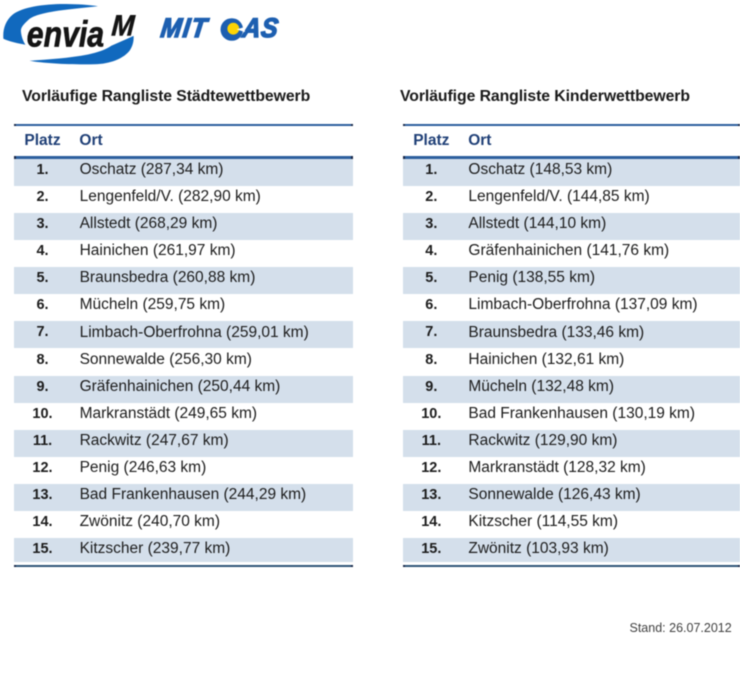 Image resolution: width=740 pixels, height=684 pixels. What do you see at coordinates (65, 35) in the screenshot?
I see `svg-text: envia` at bounding box center [65, 35].